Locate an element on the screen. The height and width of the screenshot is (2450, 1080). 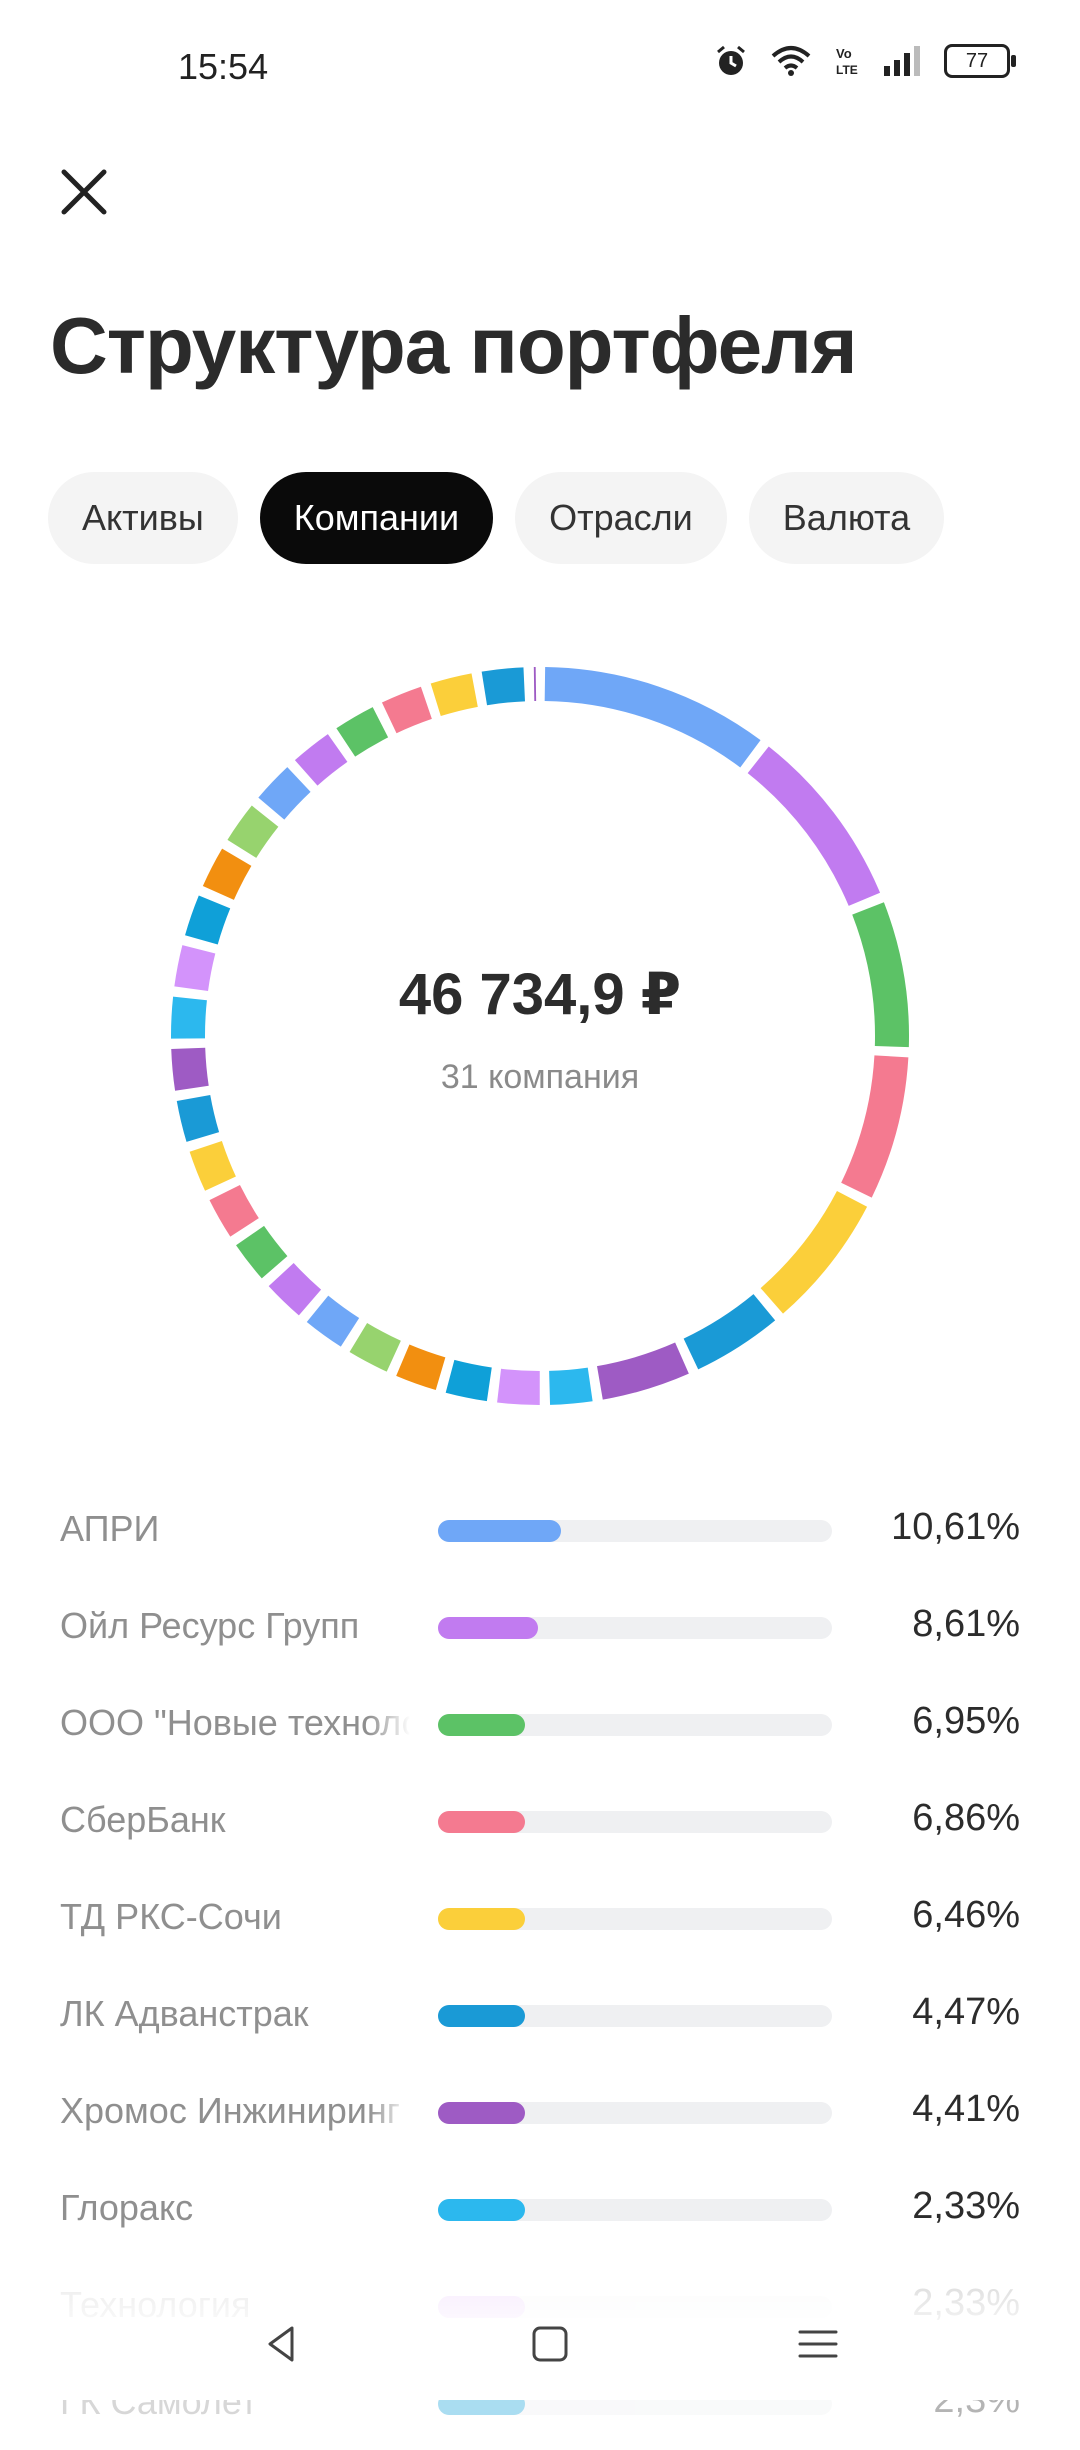
company-percent: 4,47% is located at coordinates (966, 2012).